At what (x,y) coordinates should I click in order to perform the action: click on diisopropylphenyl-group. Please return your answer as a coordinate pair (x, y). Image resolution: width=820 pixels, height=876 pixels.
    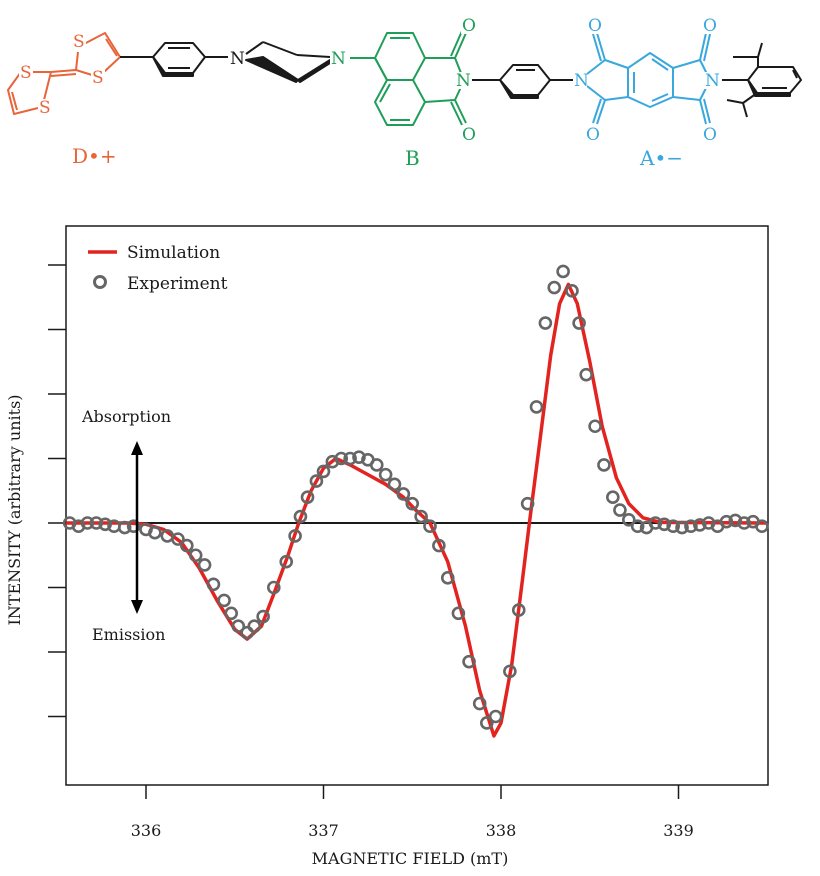
    Looking at the image, I should click on (762, 80).